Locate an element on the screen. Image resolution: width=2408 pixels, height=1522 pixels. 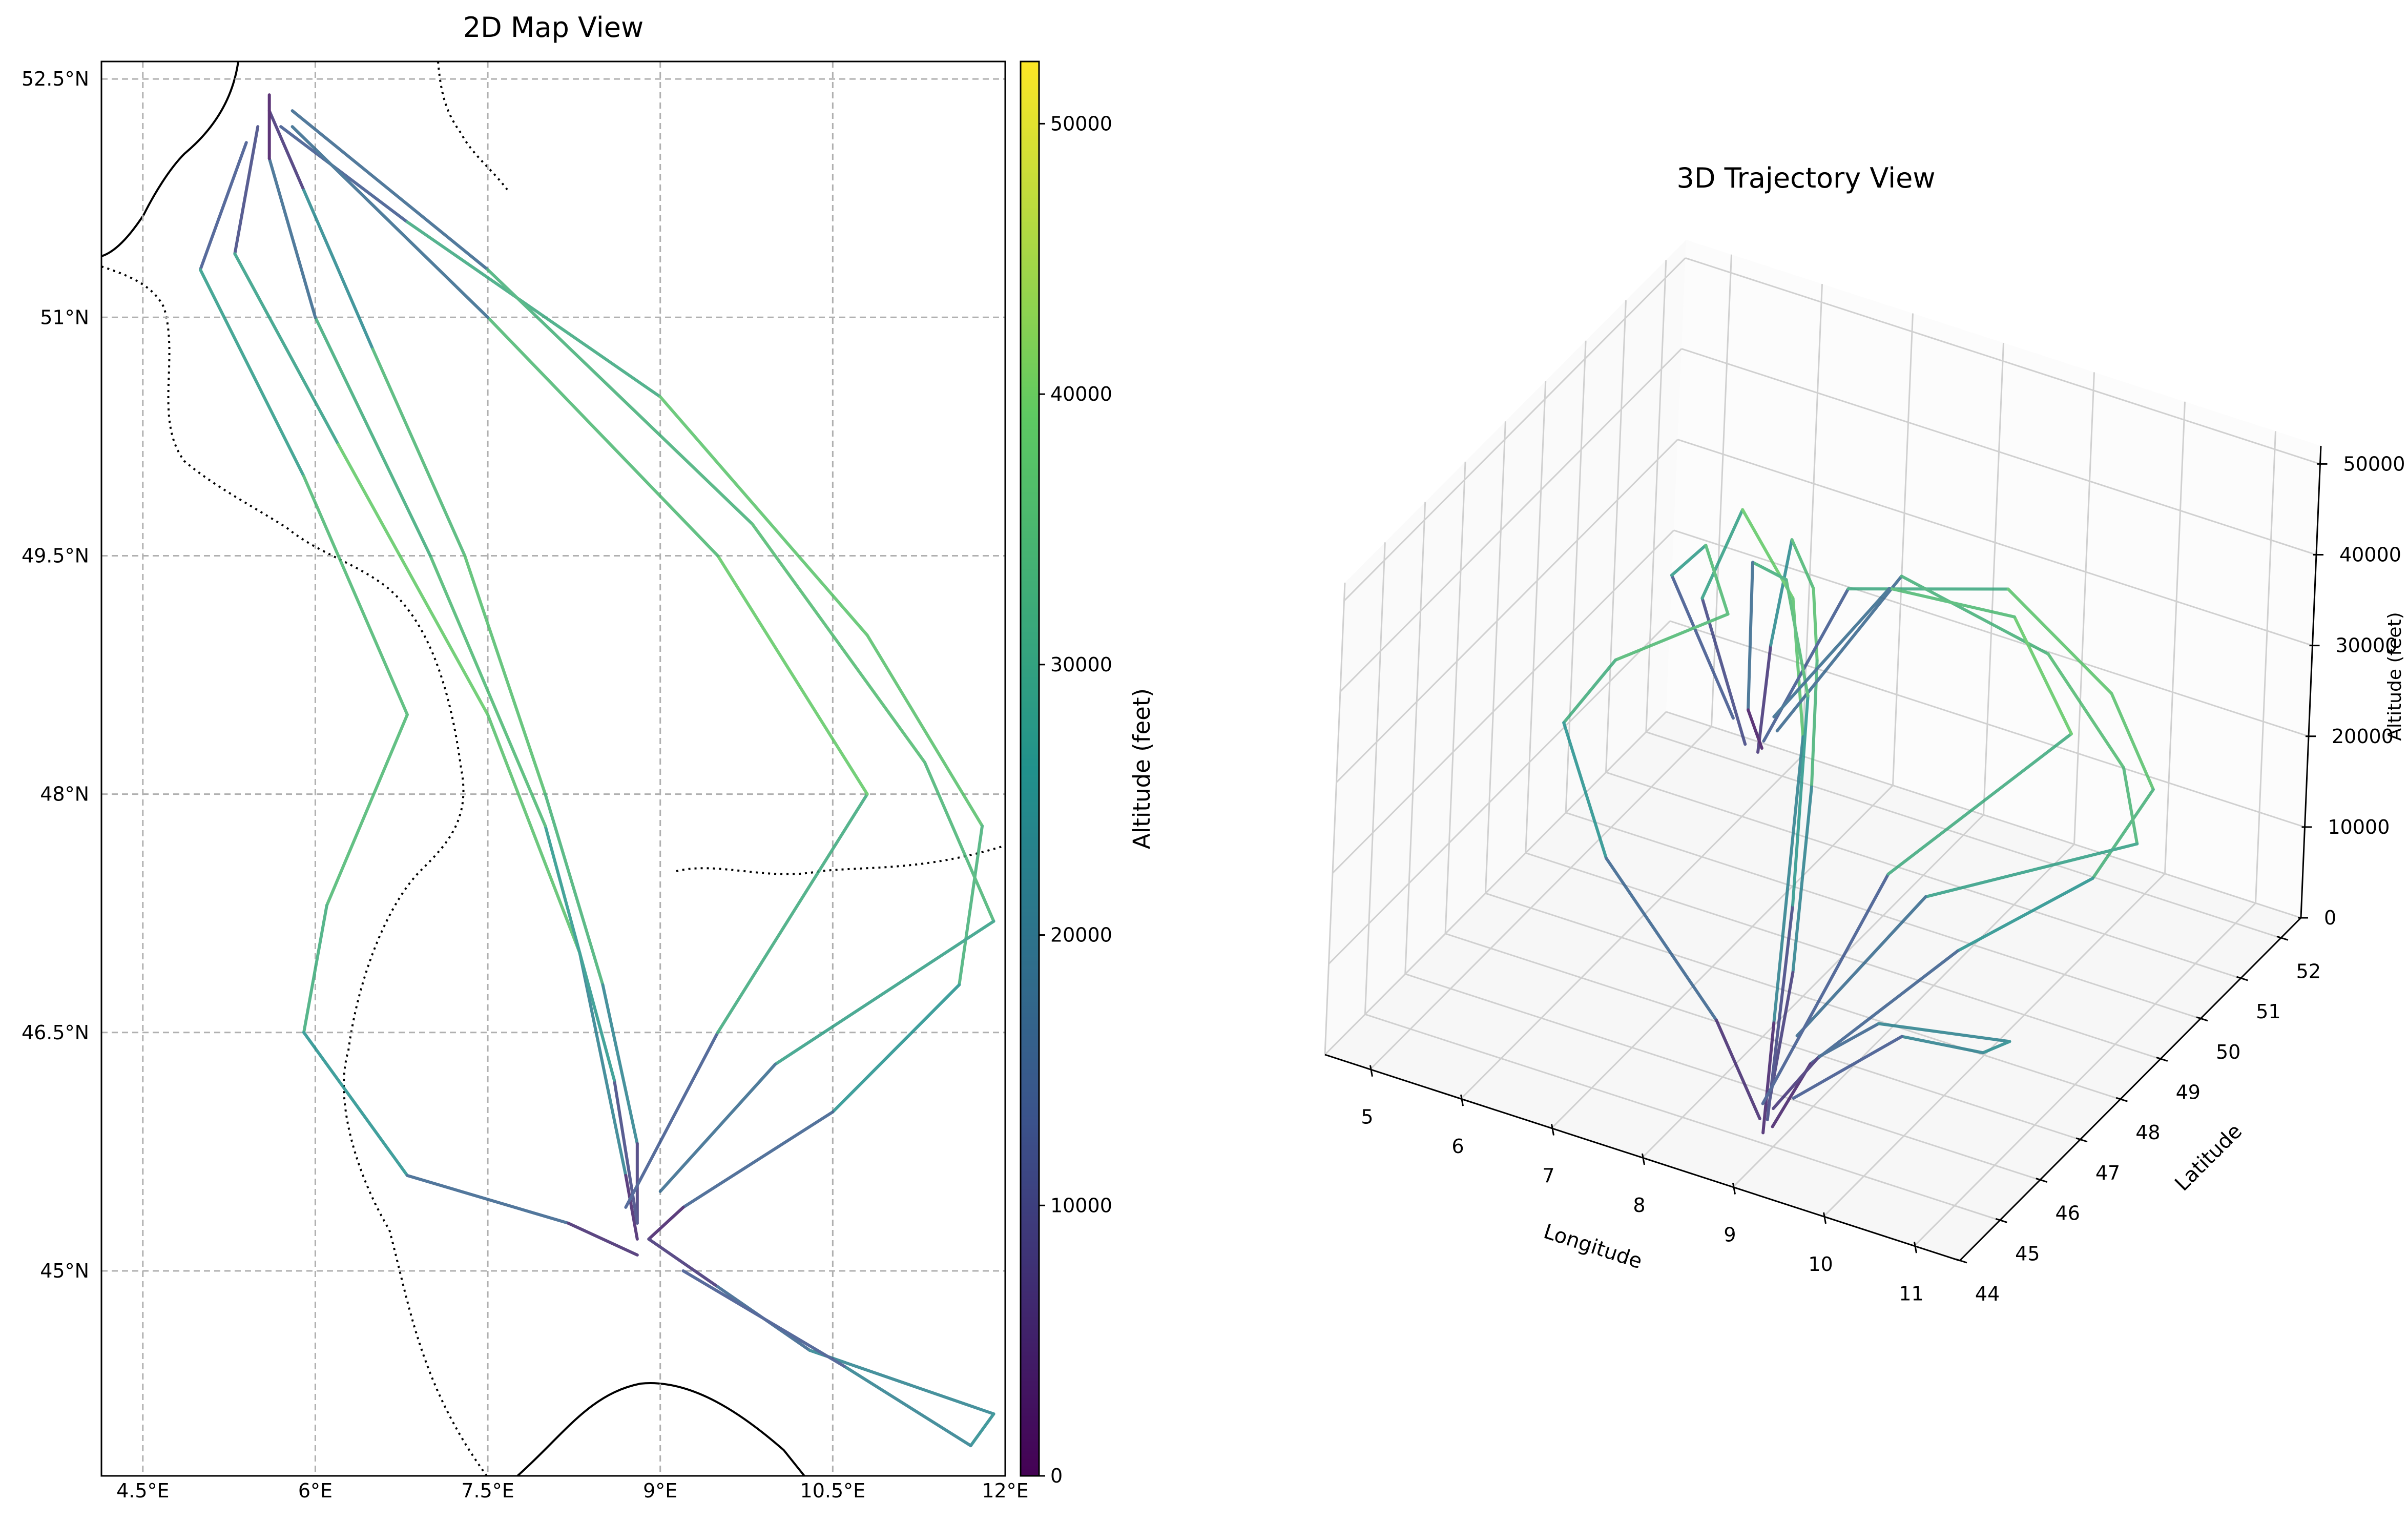
z-axis-label: Altitude (feet) is located at coordinates (2395, 677).